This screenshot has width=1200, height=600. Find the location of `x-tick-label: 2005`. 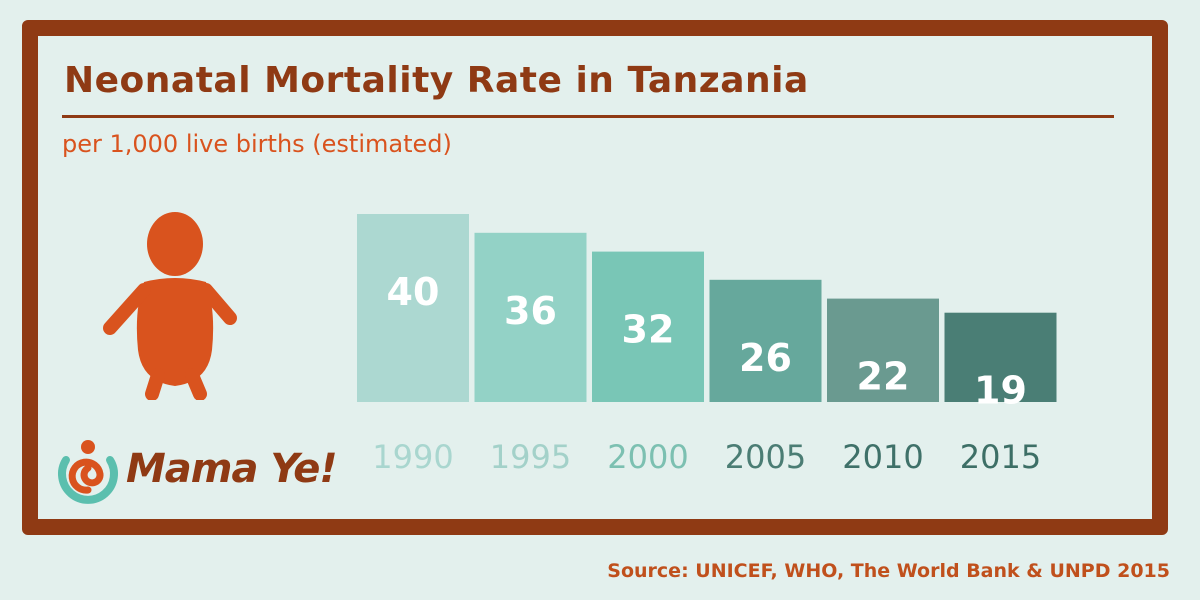

x-tick-label: 2005 is located at coordinates (765, 457).